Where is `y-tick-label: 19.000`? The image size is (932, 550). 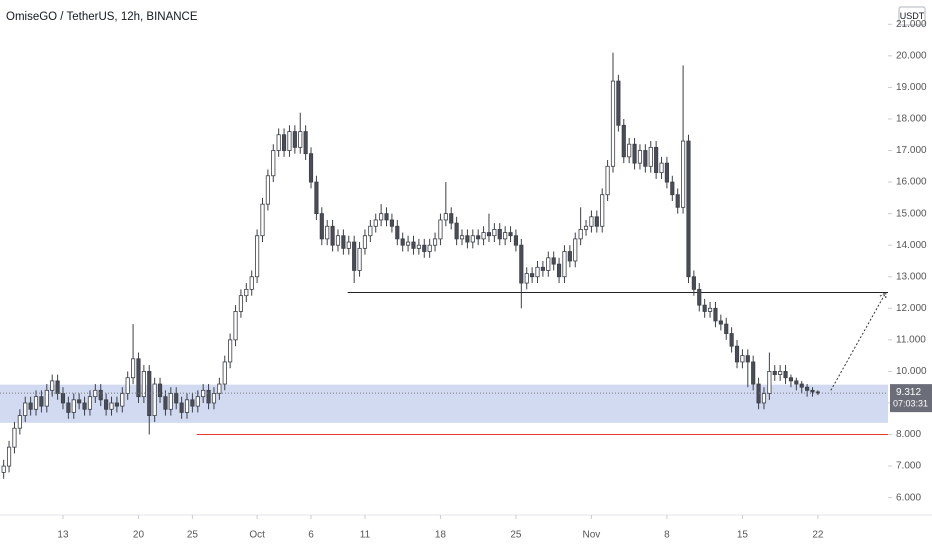 y-tick-label: 19.000 is located at coordinates (911, 87).